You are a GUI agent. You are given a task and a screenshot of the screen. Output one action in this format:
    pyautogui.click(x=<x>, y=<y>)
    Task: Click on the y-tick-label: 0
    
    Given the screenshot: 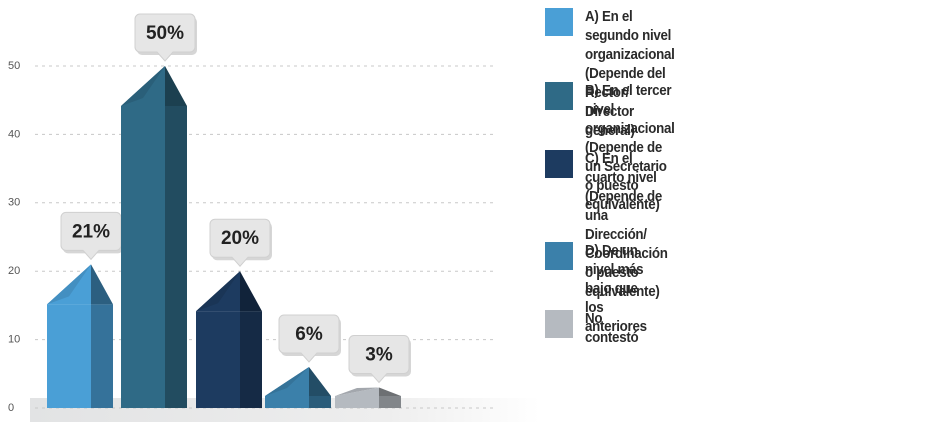 What is the action you would take?
    pyautogui.click(x=11, y=408)
    